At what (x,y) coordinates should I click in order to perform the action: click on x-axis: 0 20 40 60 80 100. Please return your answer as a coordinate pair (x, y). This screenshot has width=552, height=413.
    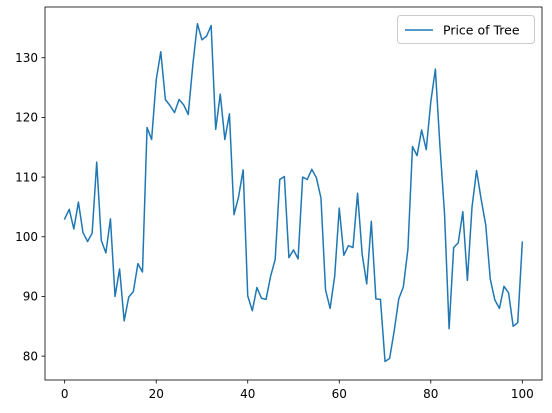
    Looking at the image, I should click on (297, 390).